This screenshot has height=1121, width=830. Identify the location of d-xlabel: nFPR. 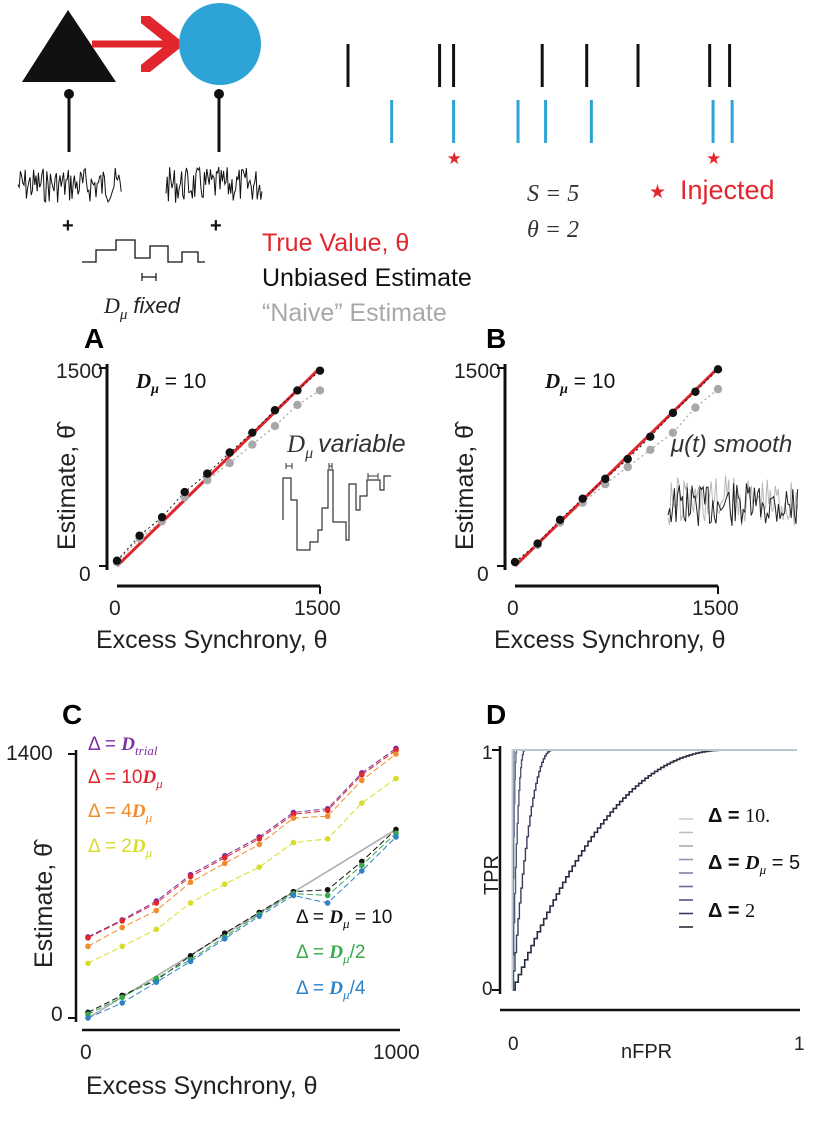
(646, 1052).